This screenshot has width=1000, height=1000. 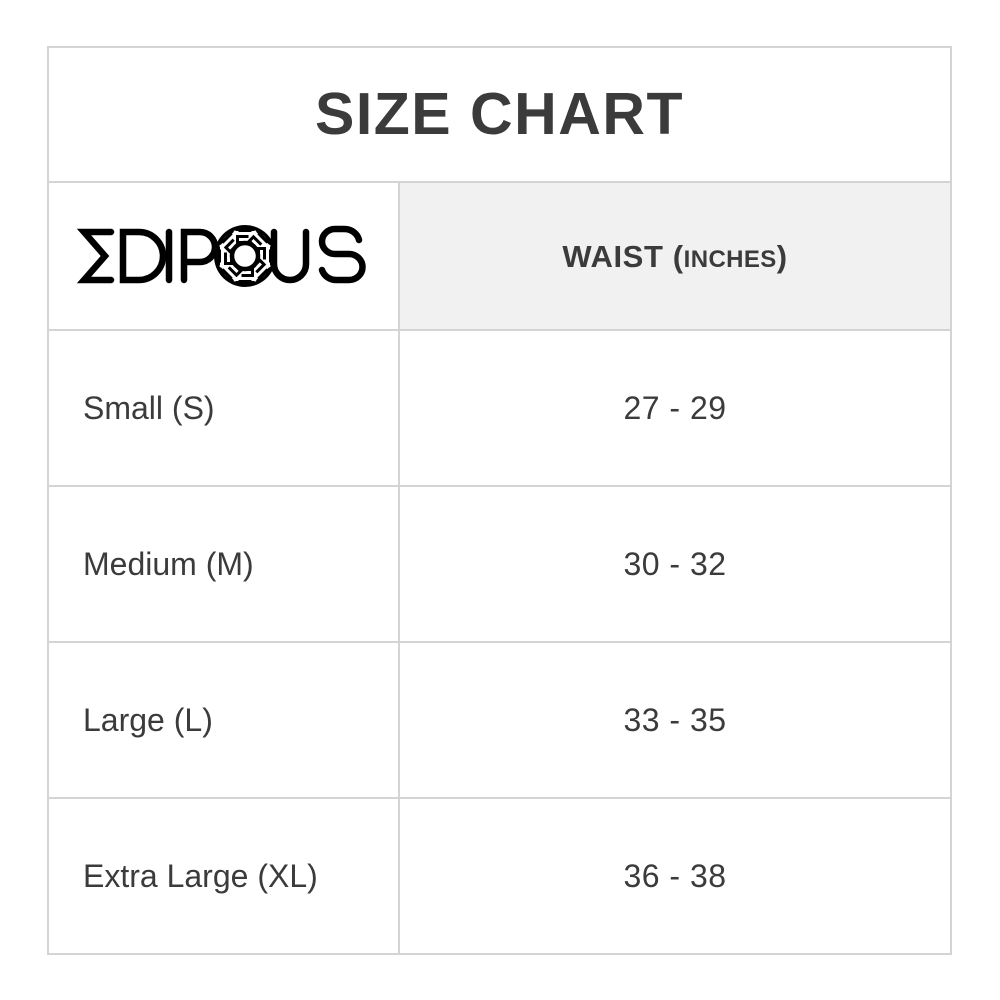 I want to click on waist-value-cell: 27 - 29, so click(x=675, y=408).